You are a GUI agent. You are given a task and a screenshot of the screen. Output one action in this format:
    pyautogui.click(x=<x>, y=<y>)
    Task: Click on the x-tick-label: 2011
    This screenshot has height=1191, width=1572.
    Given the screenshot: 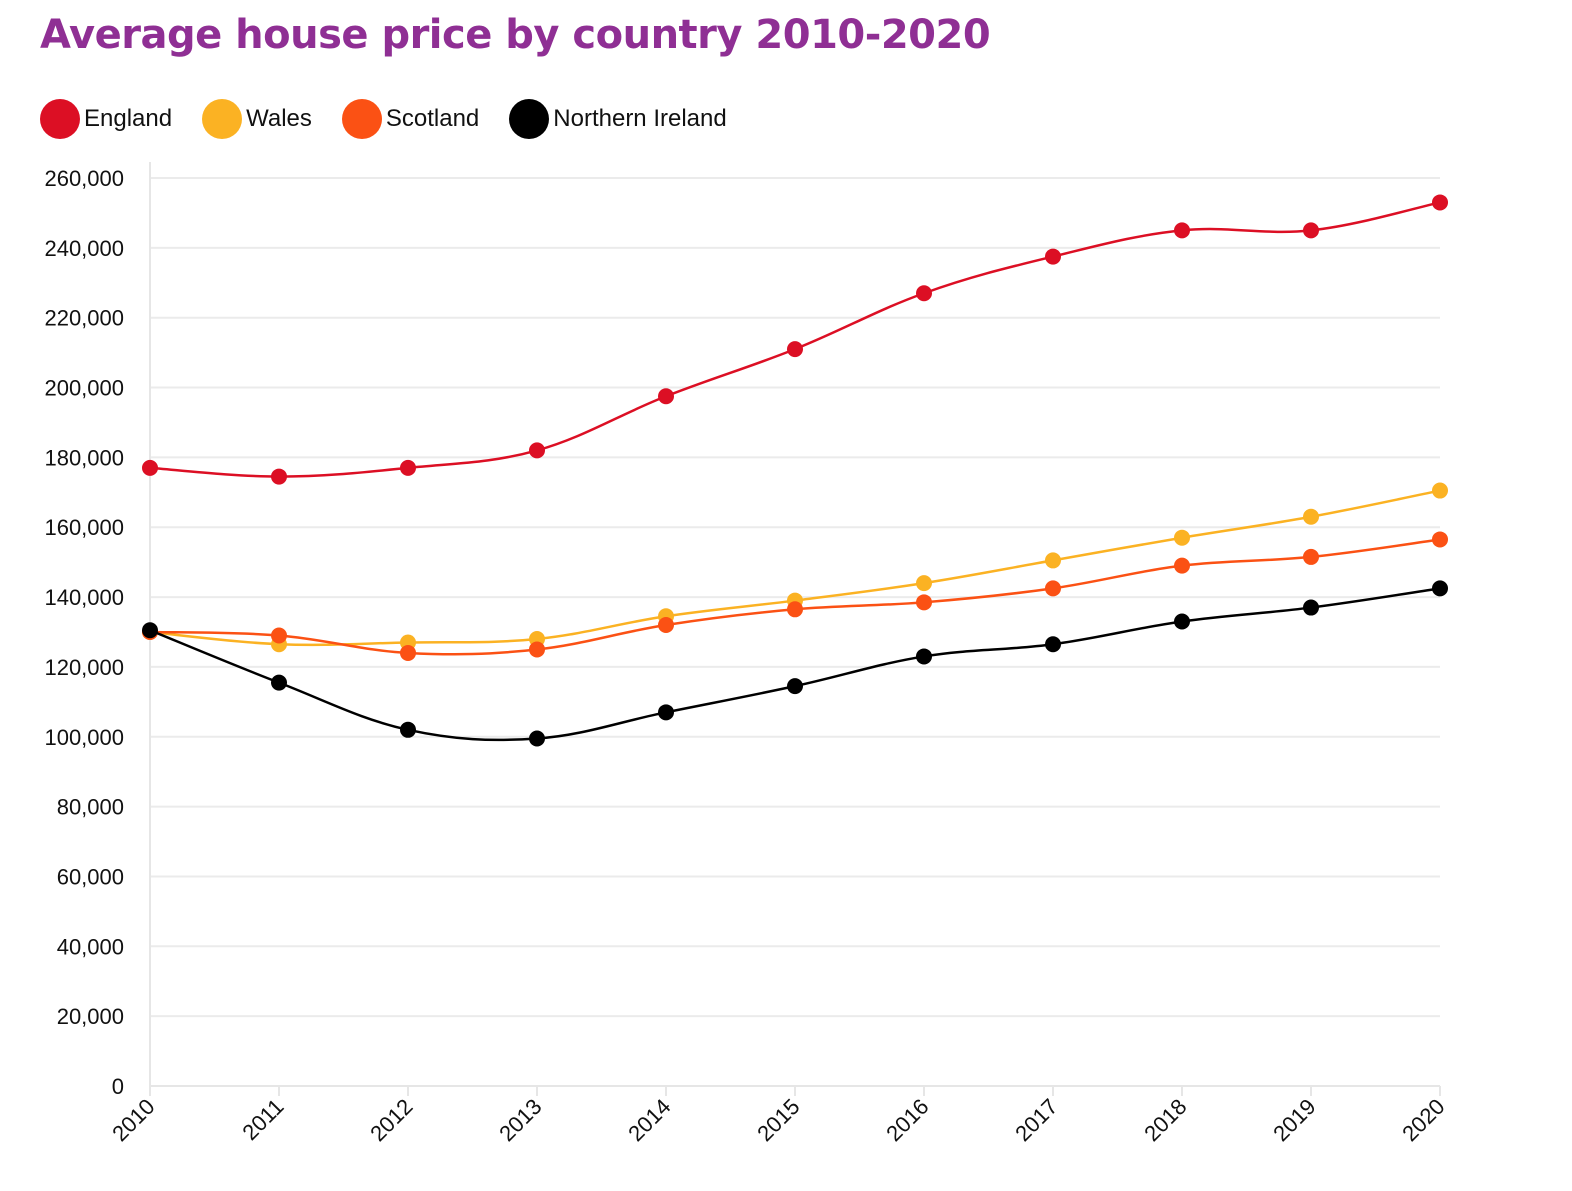 What is the action you would take?
    pyautogui.click(x=262, y=1119)
    